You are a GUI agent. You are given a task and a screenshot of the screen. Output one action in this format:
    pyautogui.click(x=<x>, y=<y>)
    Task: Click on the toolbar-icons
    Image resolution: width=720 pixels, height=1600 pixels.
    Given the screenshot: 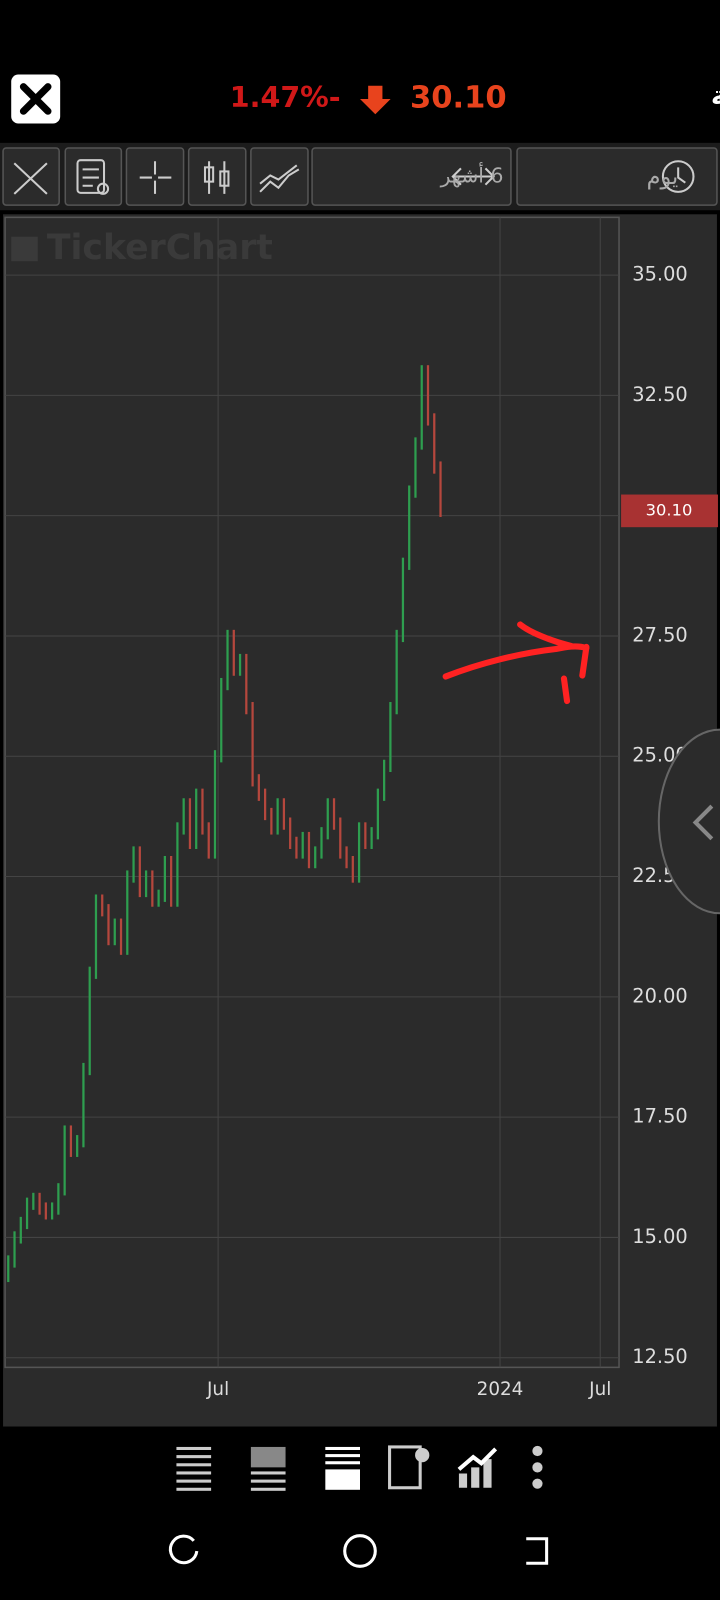 What is the action you would take?
    pyautogui.click(x=354, y=177)
    